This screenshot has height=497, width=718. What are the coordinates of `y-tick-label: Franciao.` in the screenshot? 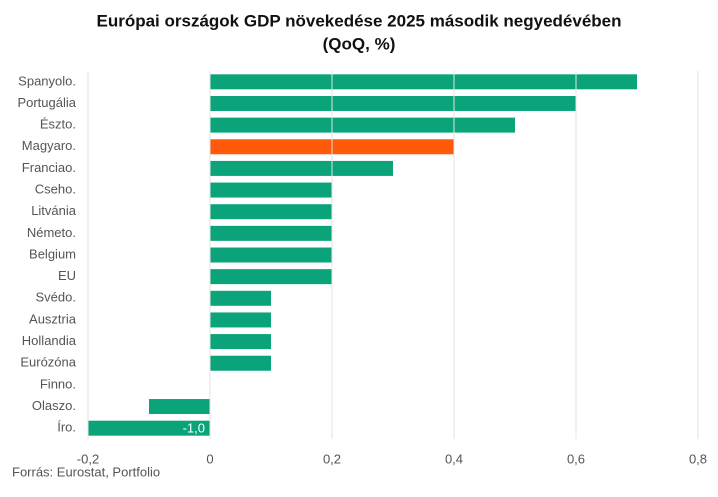 It's located at (49, 167).